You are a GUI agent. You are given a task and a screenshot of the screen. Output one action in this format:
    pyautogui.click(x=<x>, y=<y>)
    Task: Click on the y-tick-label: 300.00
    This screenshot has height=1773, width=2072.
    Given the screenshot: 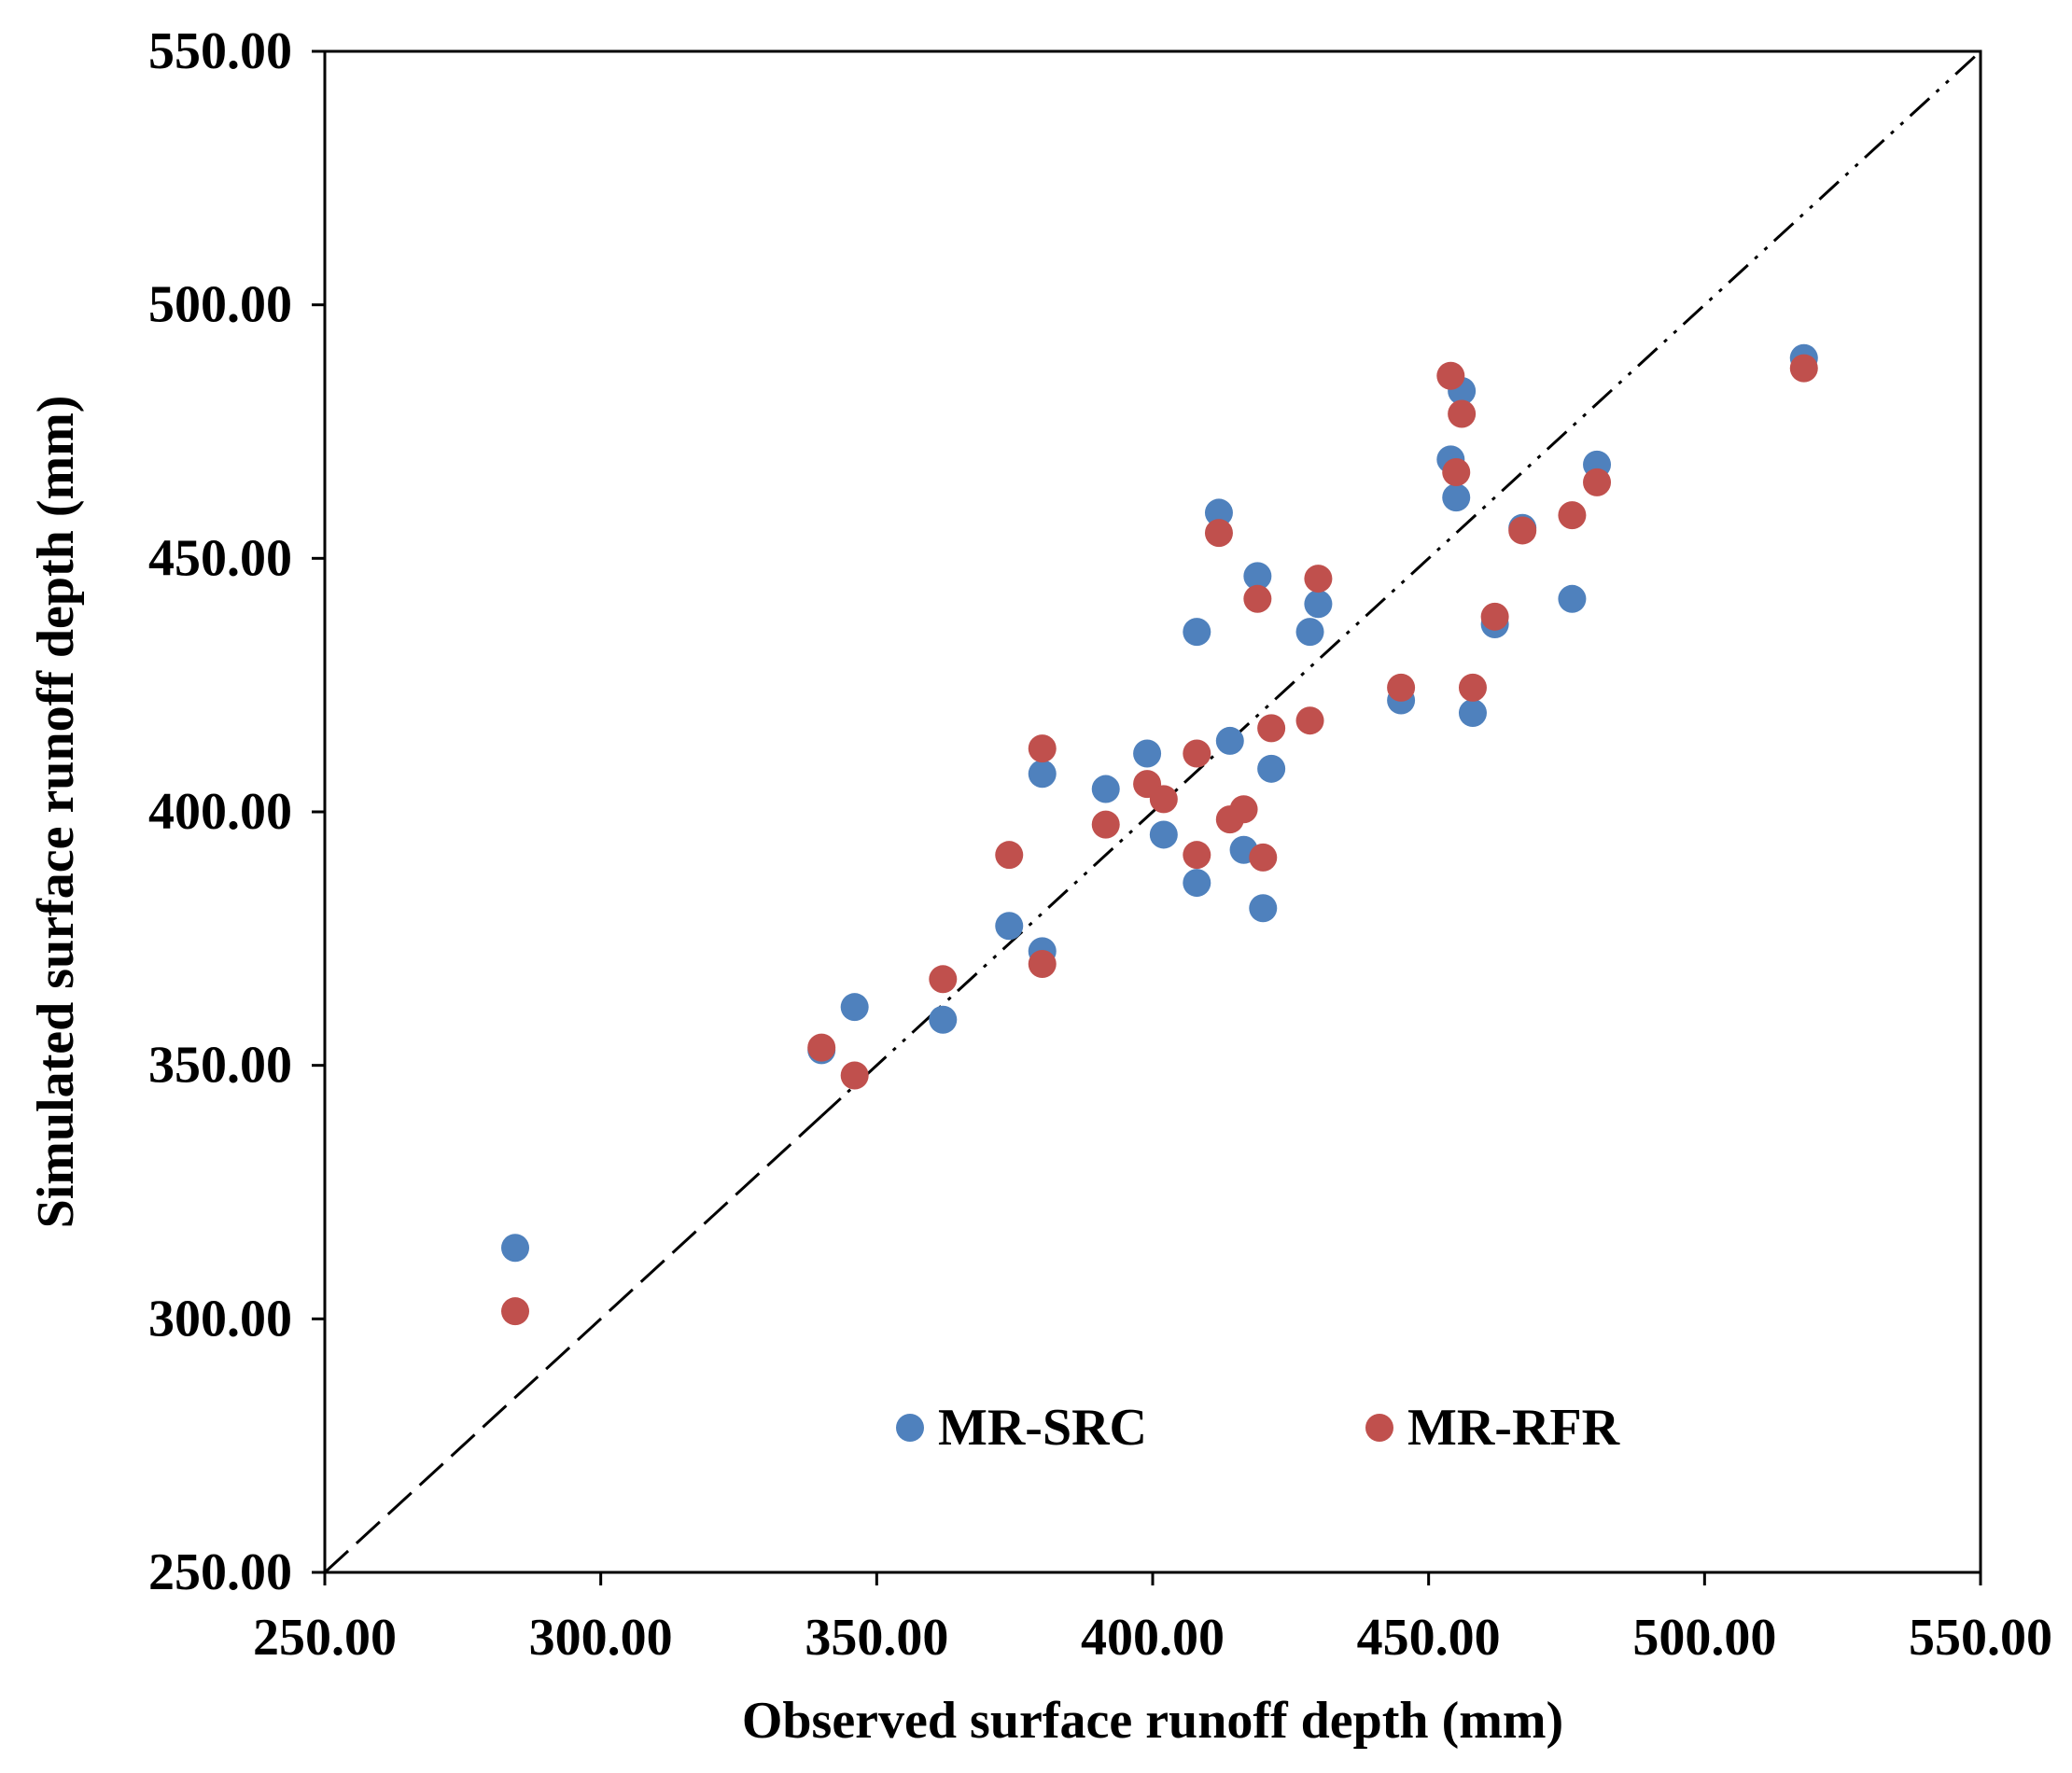 What is the action you would take?
    pyautogui.click(x=220, y=1318)
    